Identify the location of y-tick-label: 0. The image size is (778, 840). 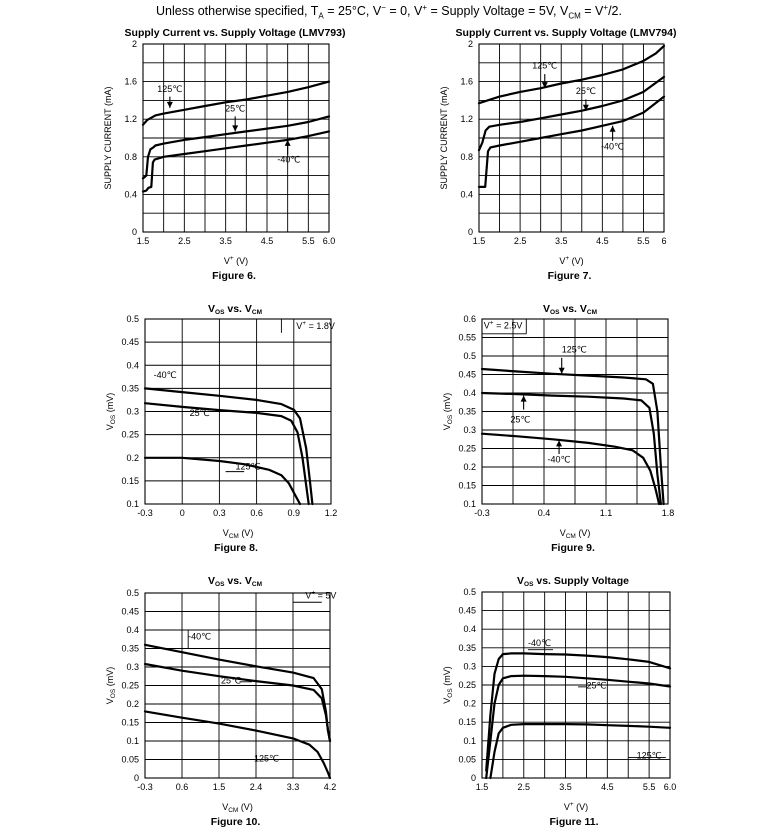
(136, 778).